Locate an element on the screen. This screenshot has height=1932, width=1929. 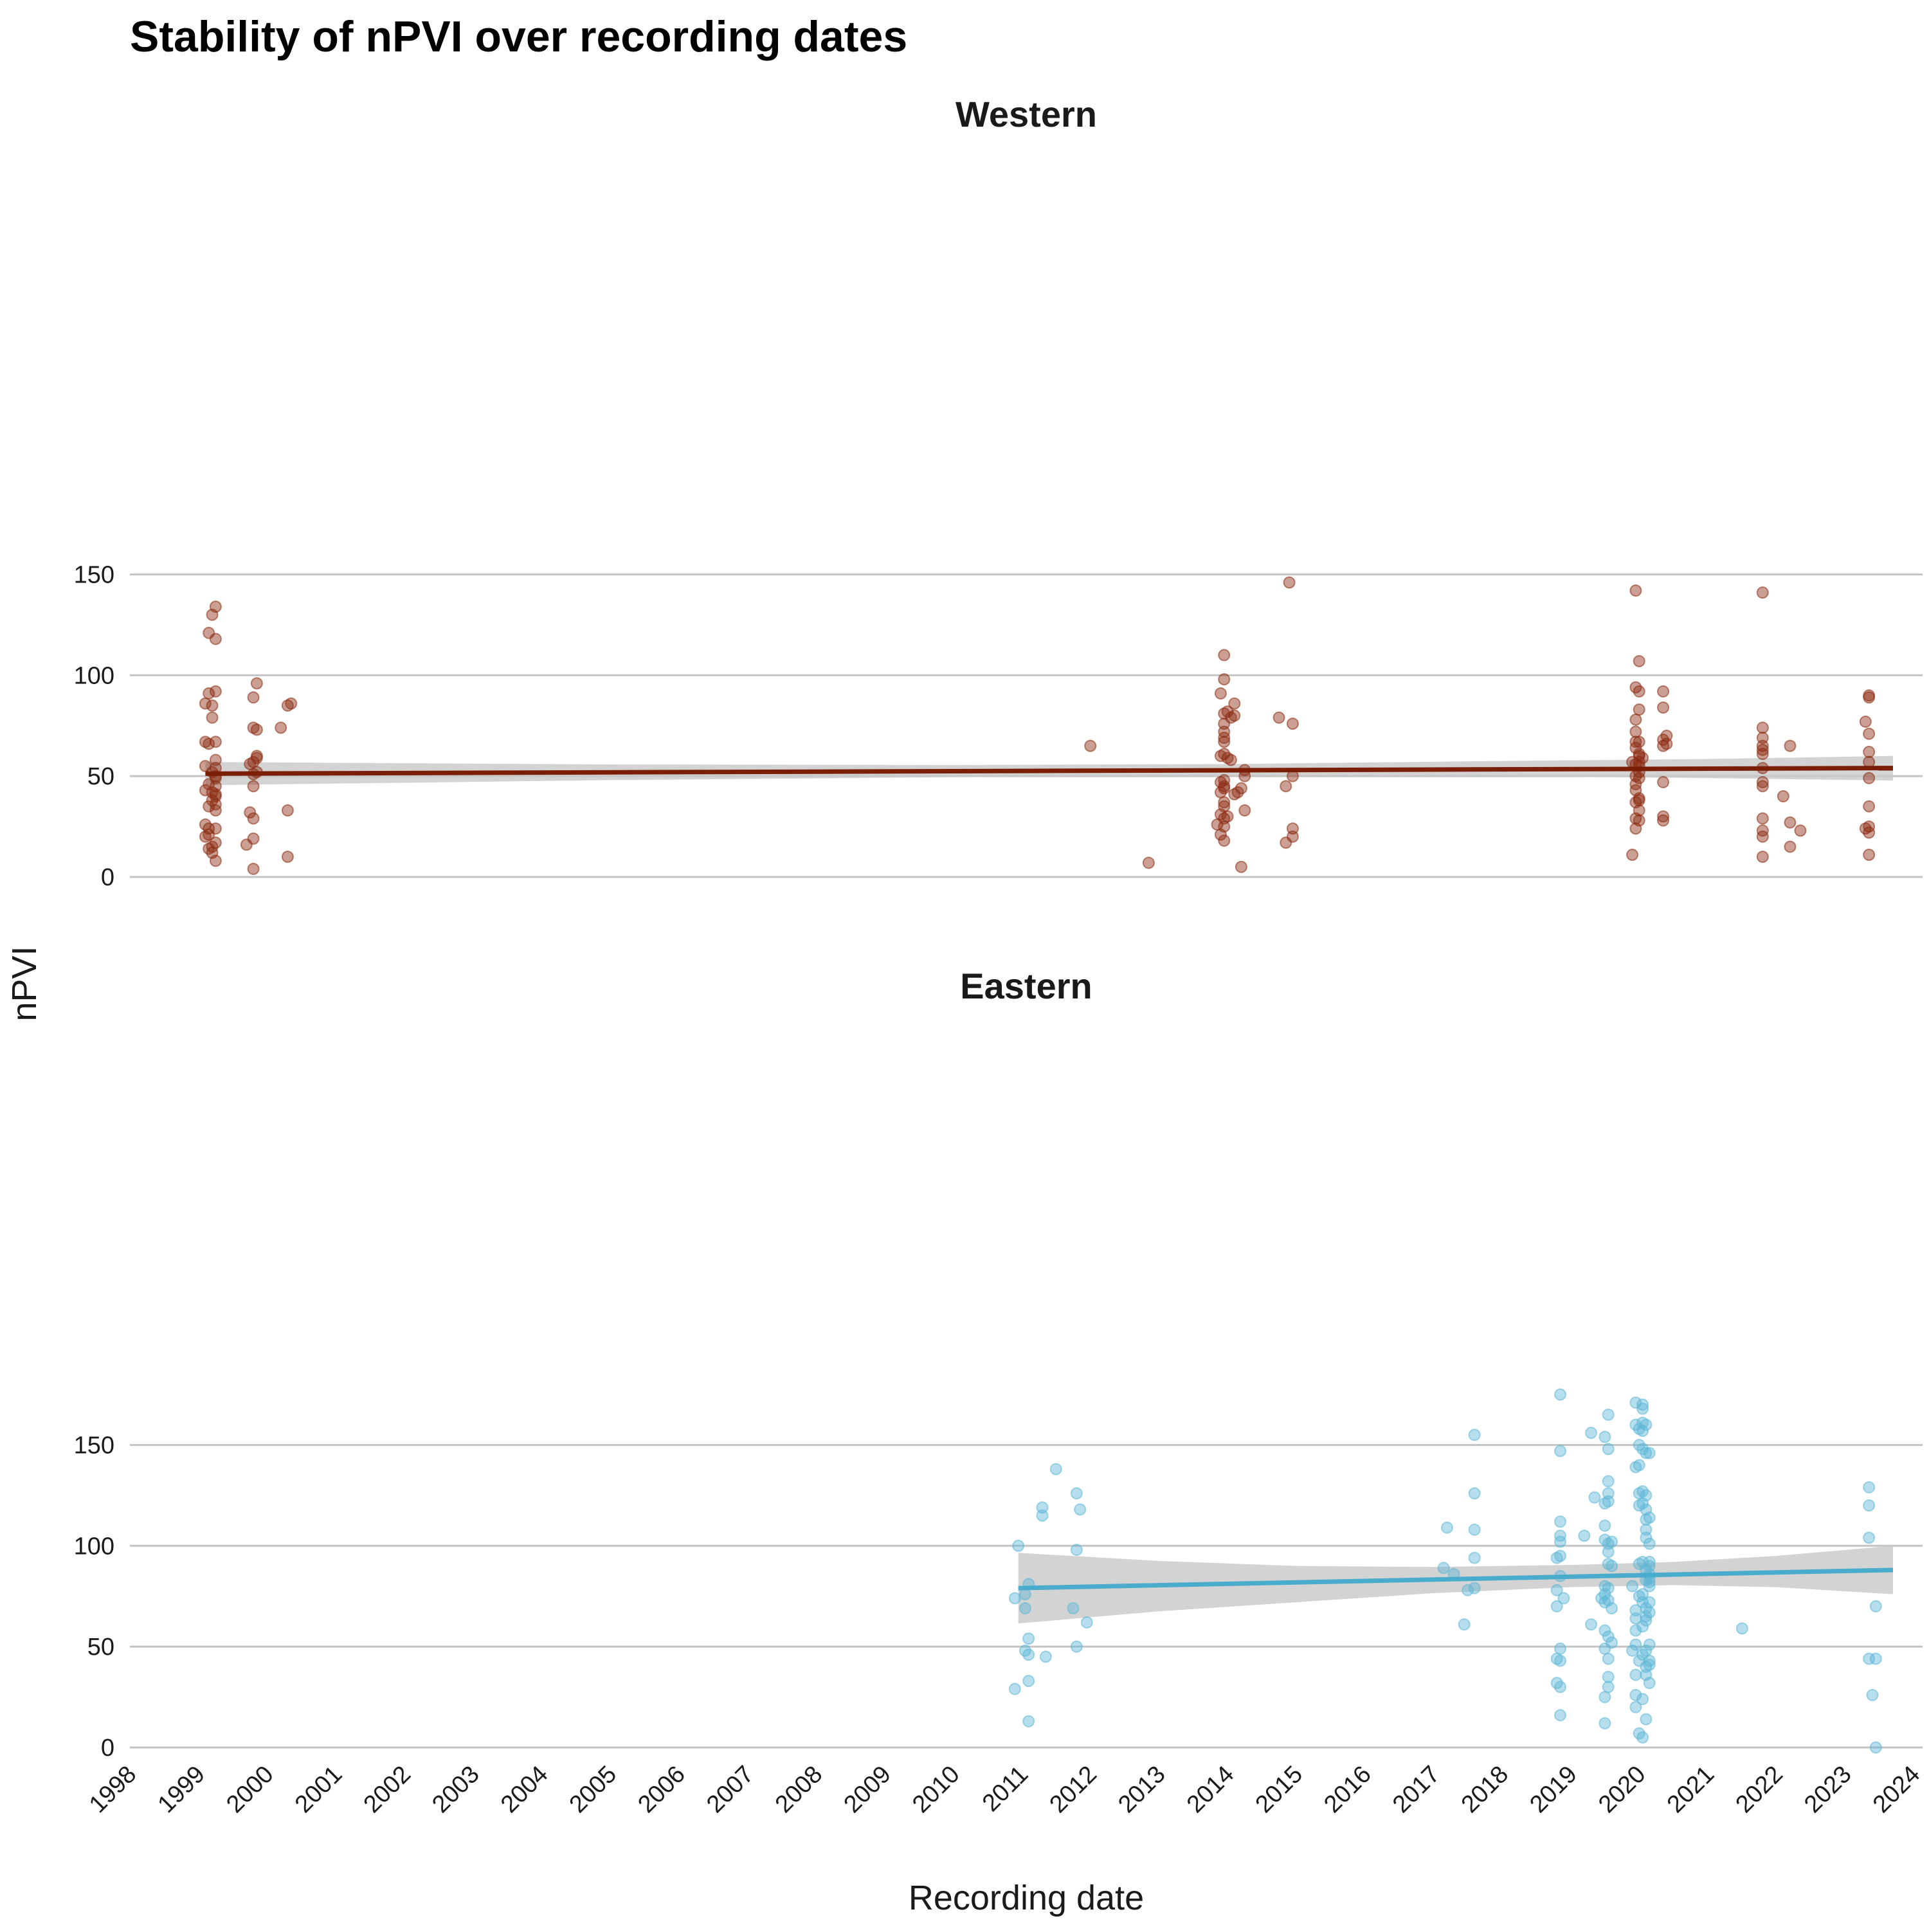
x-tick-label: 2018 is located at coordinates (1485, 1789).